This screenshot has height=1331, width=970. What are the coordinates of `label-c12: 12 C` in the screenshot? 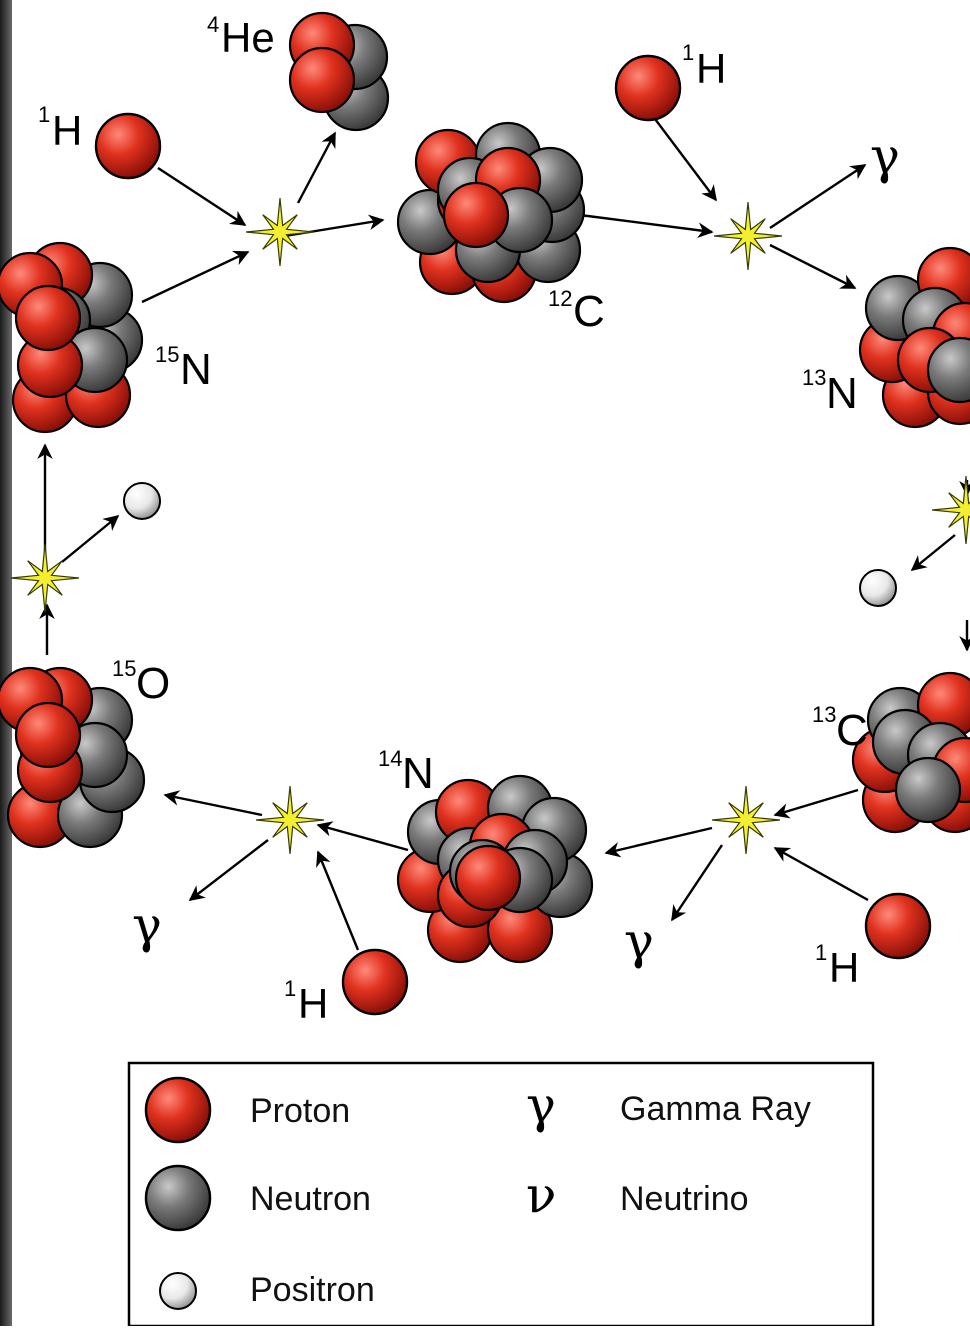 It's located at (576, 311).